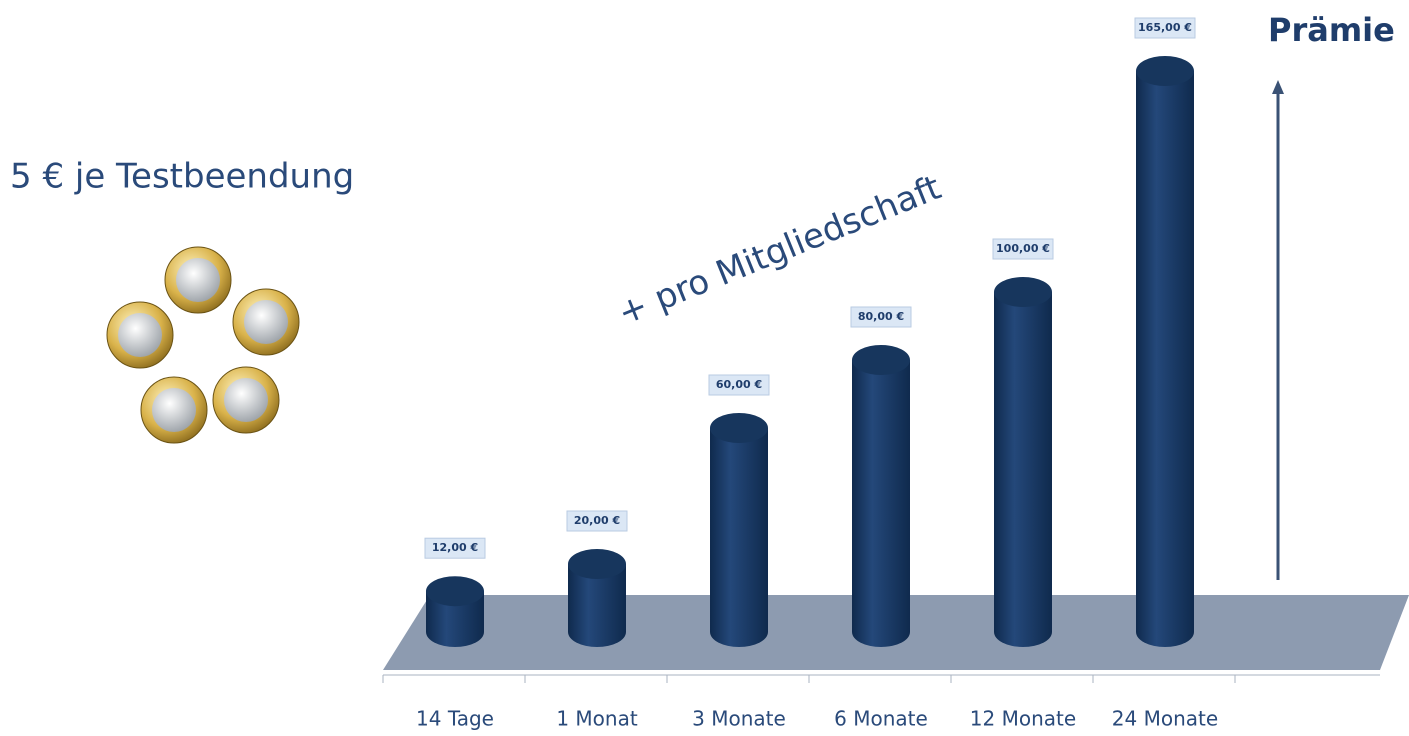  What do you see at coordinates (1165, 719) in the screenshot?
I see `x-tick-label: 24 Monate` at bounding box center [1165, 719].